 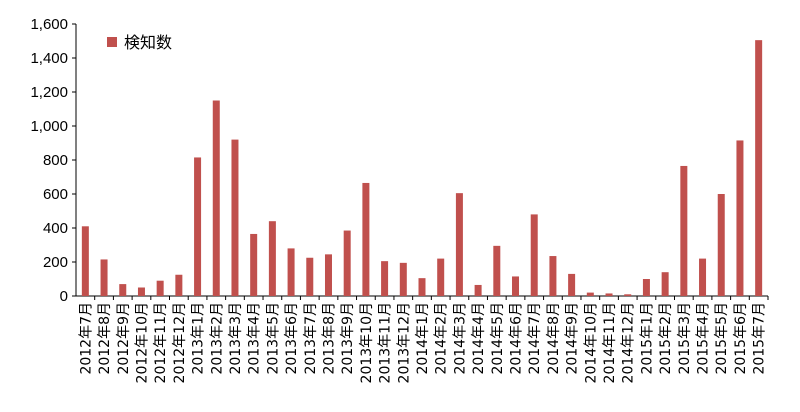 What do you see at coordinates (217, 338) in the screenshot?
I see `x-tick-label: 2013年2月` at bounding box center [217, 338].